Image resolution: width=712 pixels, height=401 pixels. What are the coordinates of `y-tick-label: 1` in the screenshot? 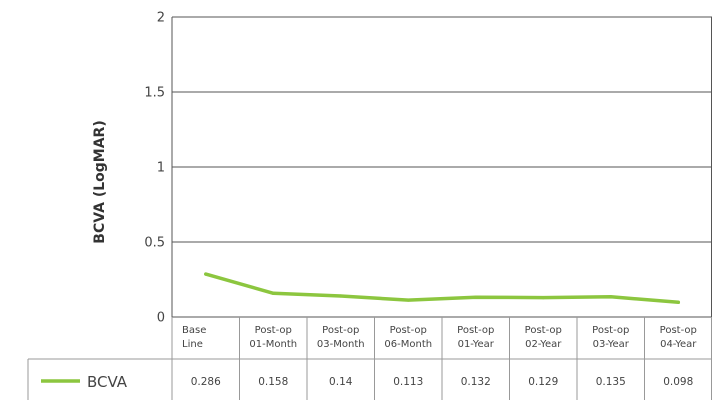 It's located at (161, 168).